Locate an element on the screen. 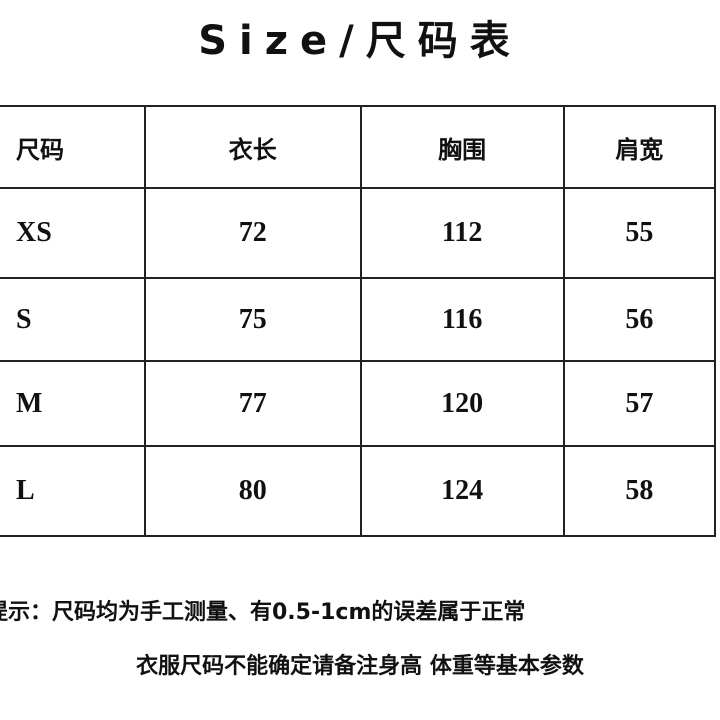  cell-chest: 120 is located at coordinates (462, 403).